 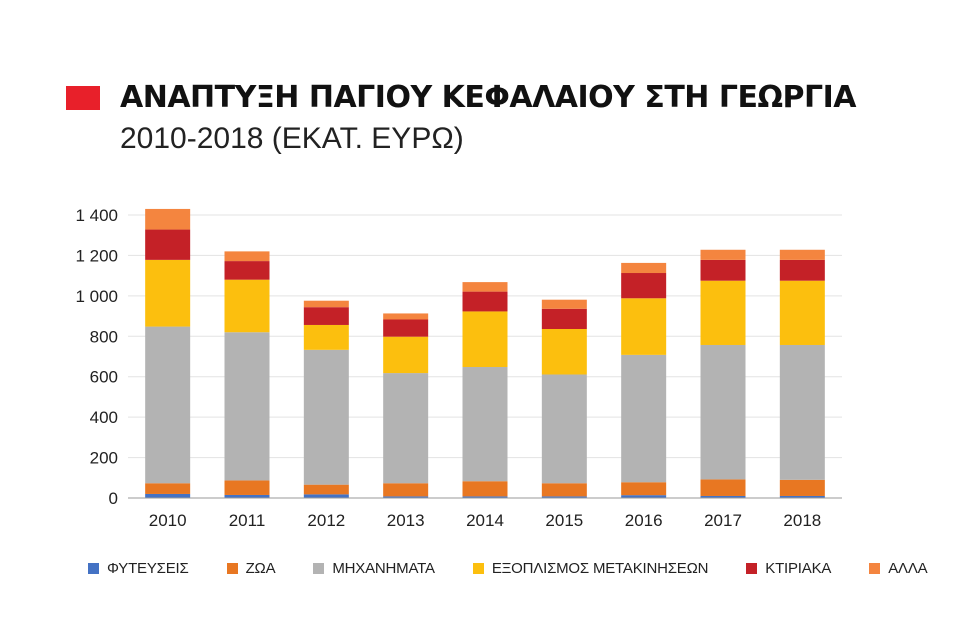 I want to click on legend-item: ΖΩΑ, so click(x=251, y=568).